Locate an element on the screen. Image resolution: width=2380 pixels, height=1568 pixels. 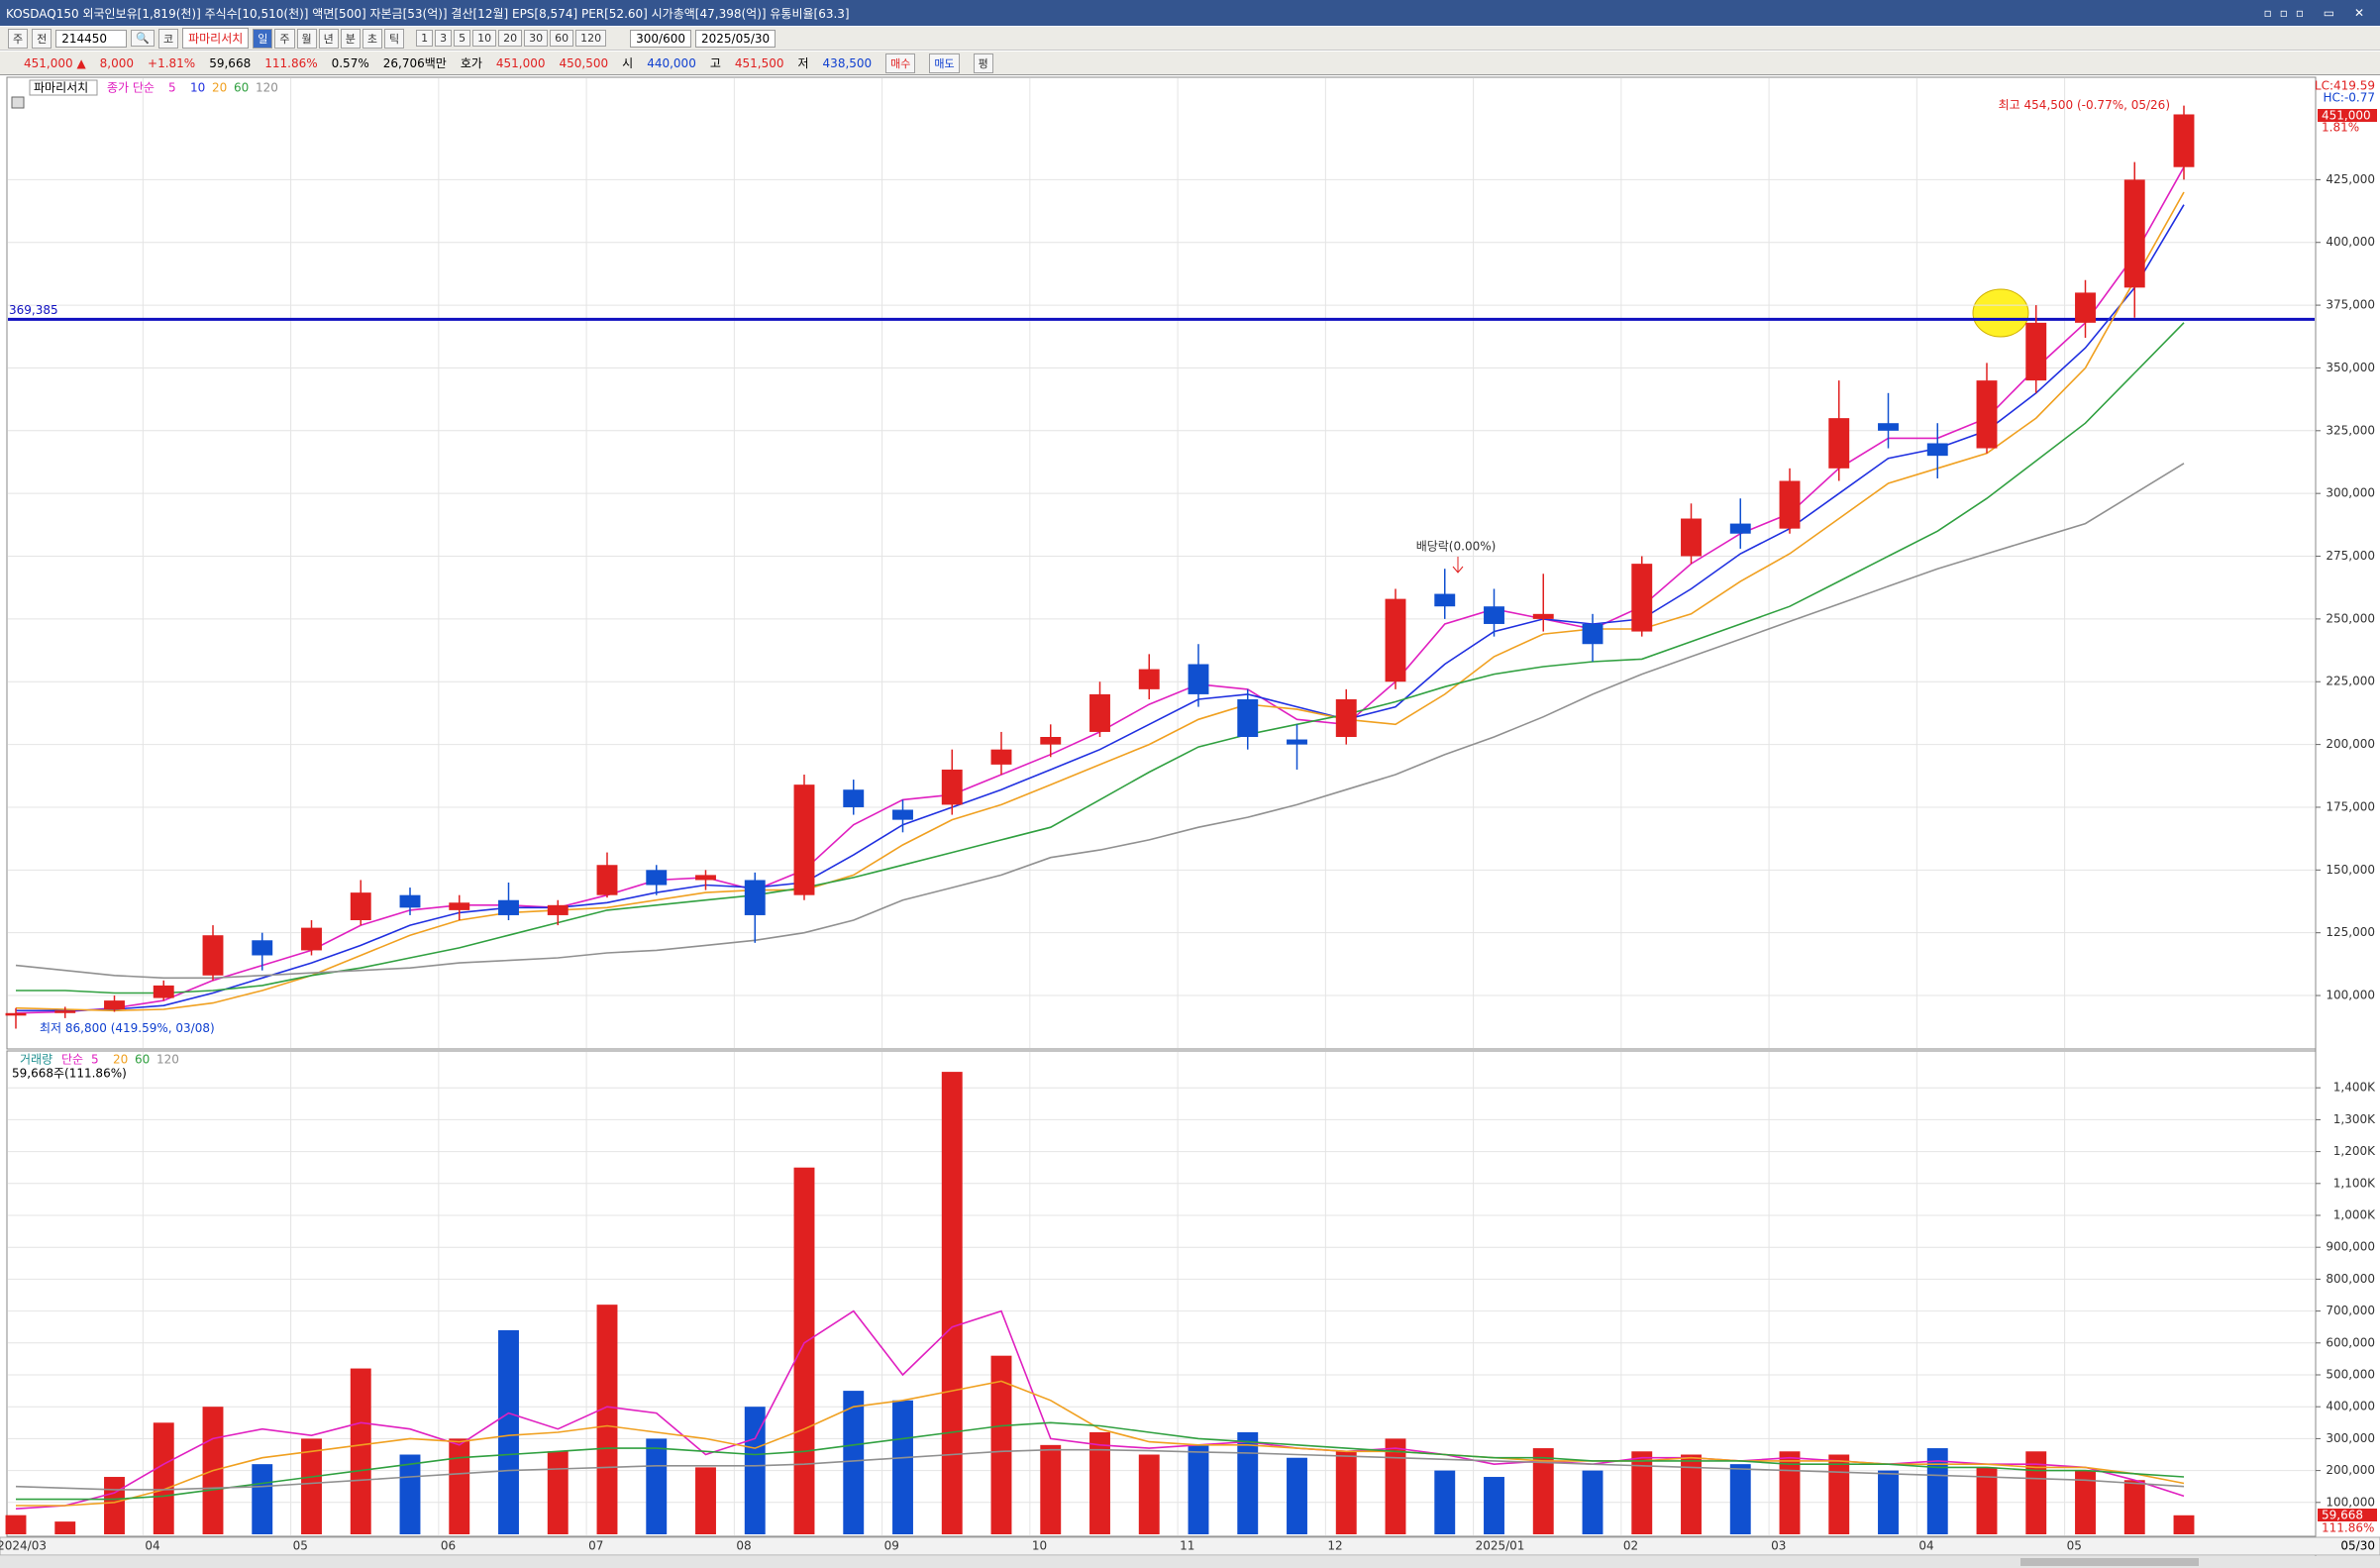
y-tick-label: 600,000 is located at coordinates (2350, 1342).